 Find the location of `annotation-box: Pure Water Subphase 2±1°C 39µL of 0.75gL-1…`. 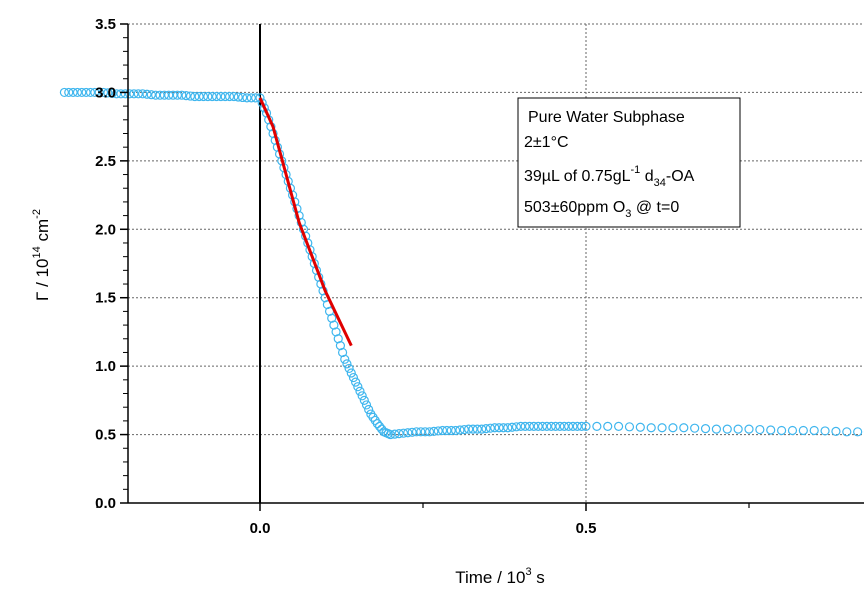

annotation-box: Pure Water Subphase 2±1°C 39µL of 0.75gL-1… is located at coordinates (629, 162).